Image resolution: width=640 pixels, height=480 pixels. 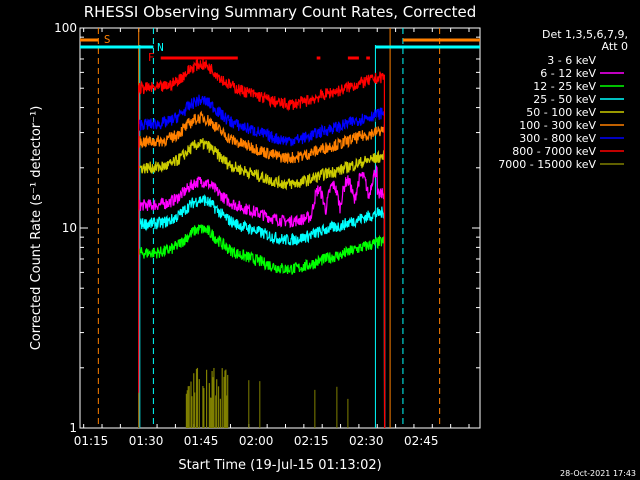 What do you see at coordinates (151, 57) in the screenshot?
I see `flare-flag-label: F` at bounding box center [151, 57].